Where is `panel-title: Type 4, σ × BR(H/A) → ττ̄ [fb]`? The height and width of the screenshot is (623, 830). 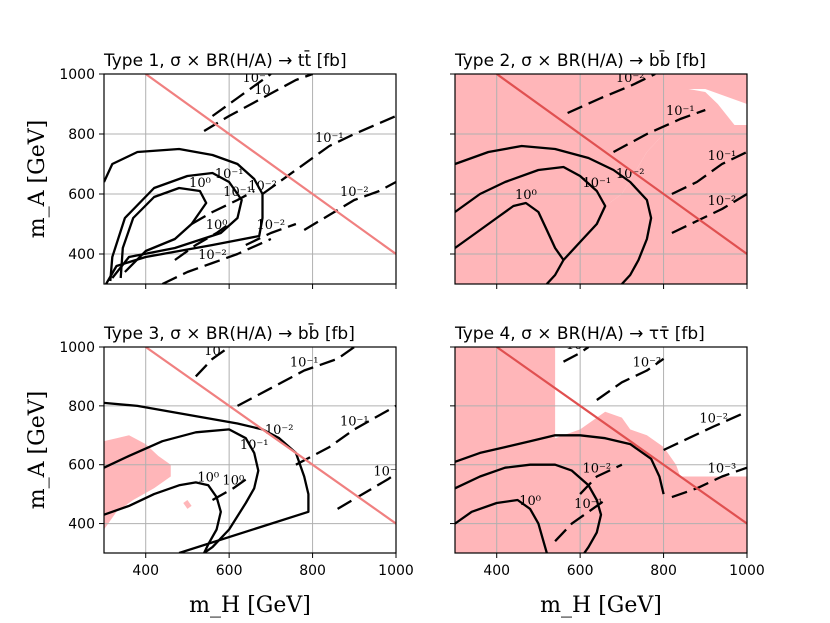 panel-title: Type 4, σ × BR(H/A) → ττ̄ [fb] is located at coordinates (579, 334).